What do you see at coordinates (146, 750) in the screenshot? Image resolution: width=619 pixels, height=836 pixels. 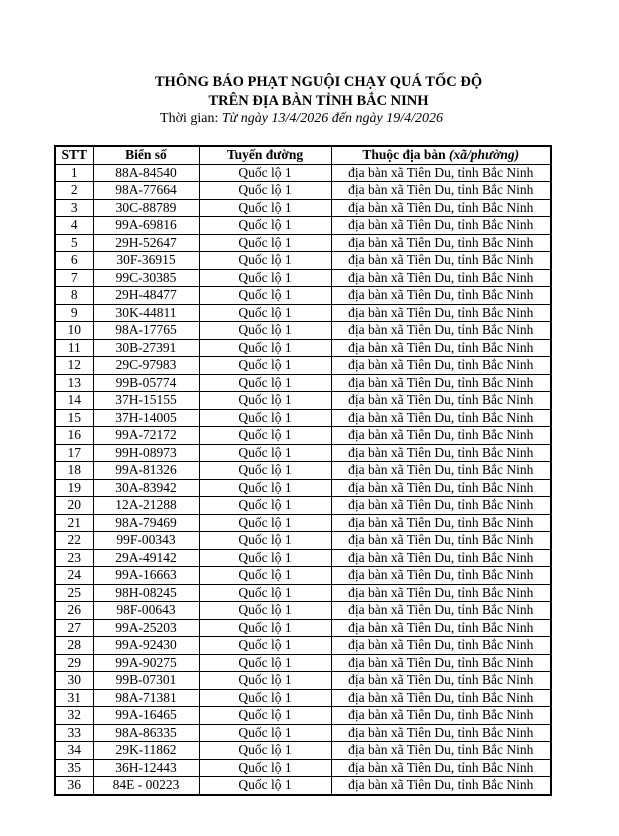 I see `plate-cell: 29K-11862` at bounding box center [146, 750].